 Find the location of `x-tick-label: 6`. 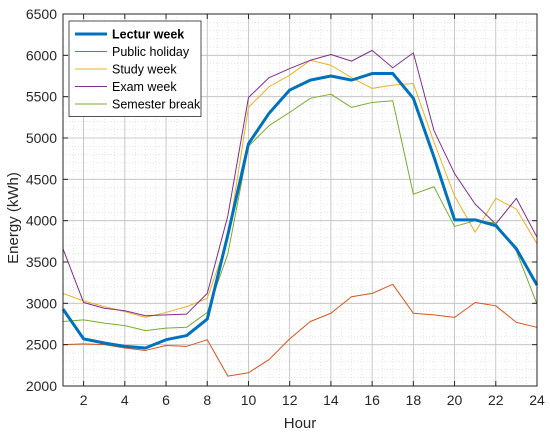

x-tick-label: 6 is located at coordinates (166, 400).